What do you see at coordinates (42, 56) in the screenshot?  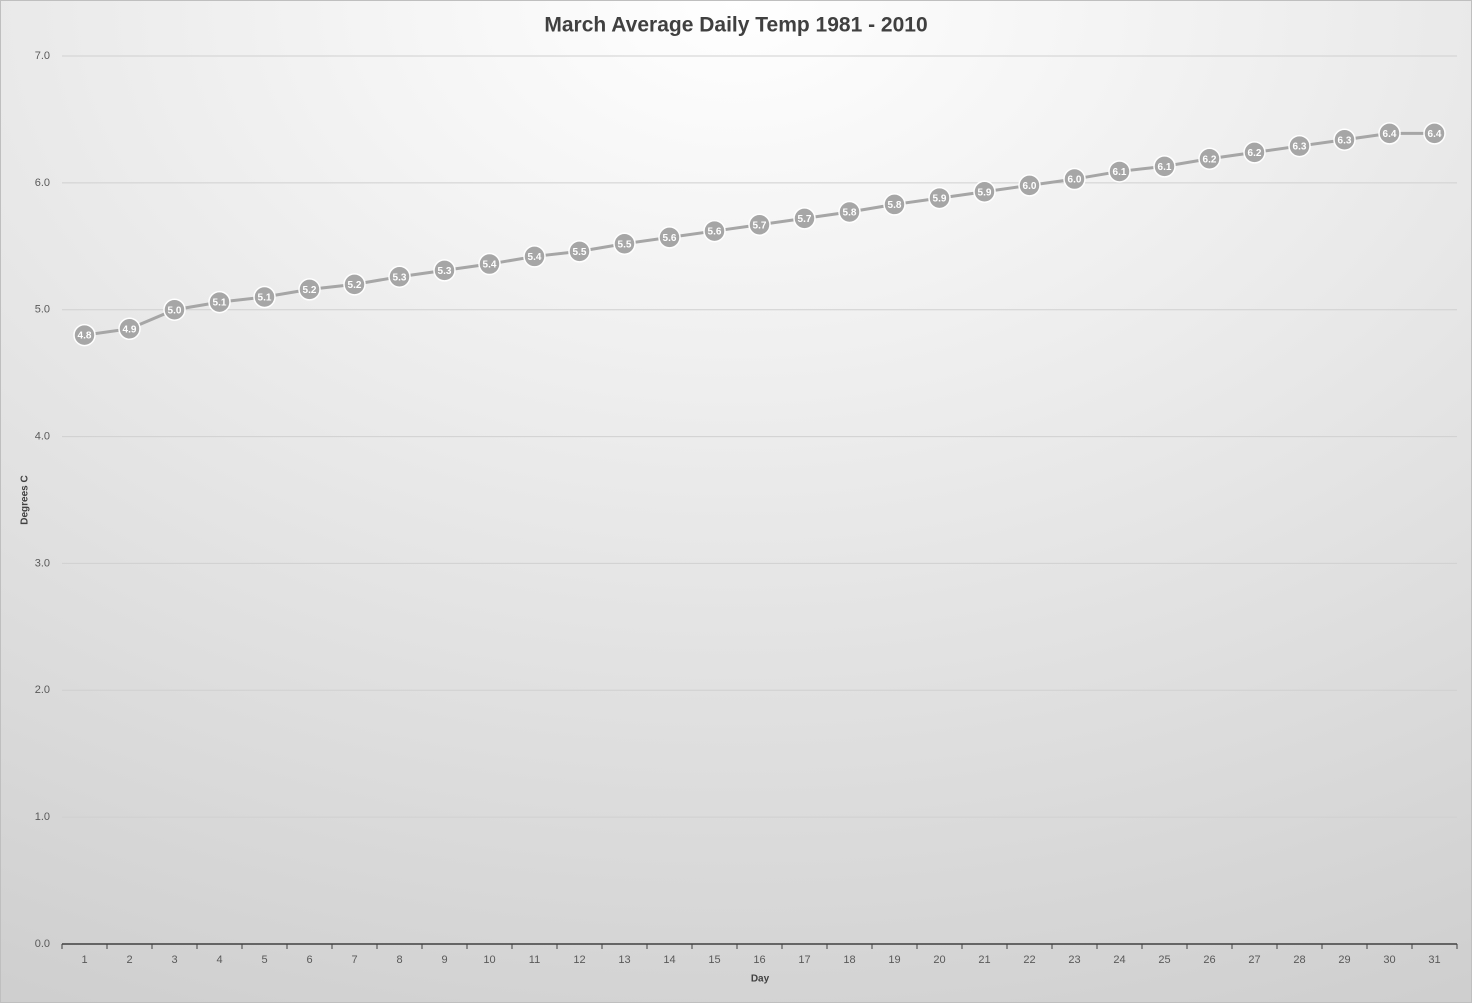 I see `y-tick-label: 7.0` at bounding box center [42, 56].